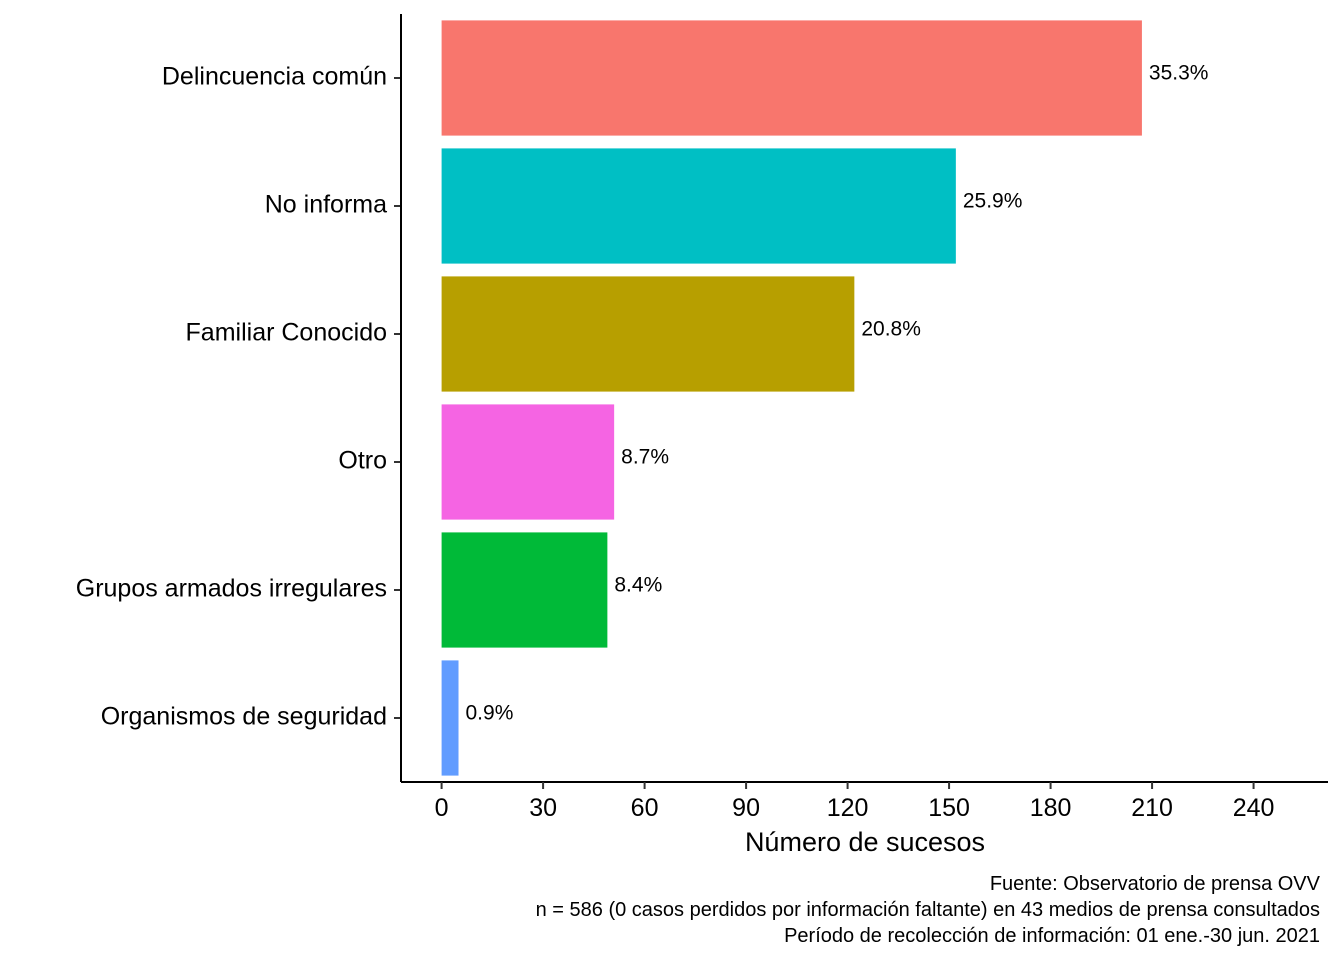  What do you see at coordinates (891, 329) in the screenshot?
I see `data-label-2: 20.8%` at bounding box center [891, 329].